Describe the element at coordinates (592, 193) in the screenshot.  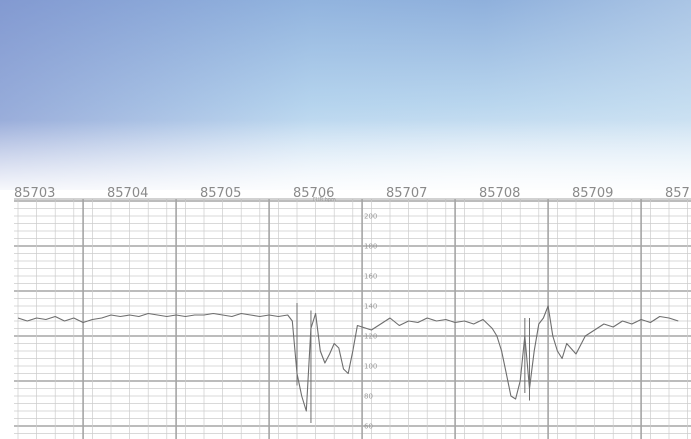
I see `x-tick-label: 85709` at that location.